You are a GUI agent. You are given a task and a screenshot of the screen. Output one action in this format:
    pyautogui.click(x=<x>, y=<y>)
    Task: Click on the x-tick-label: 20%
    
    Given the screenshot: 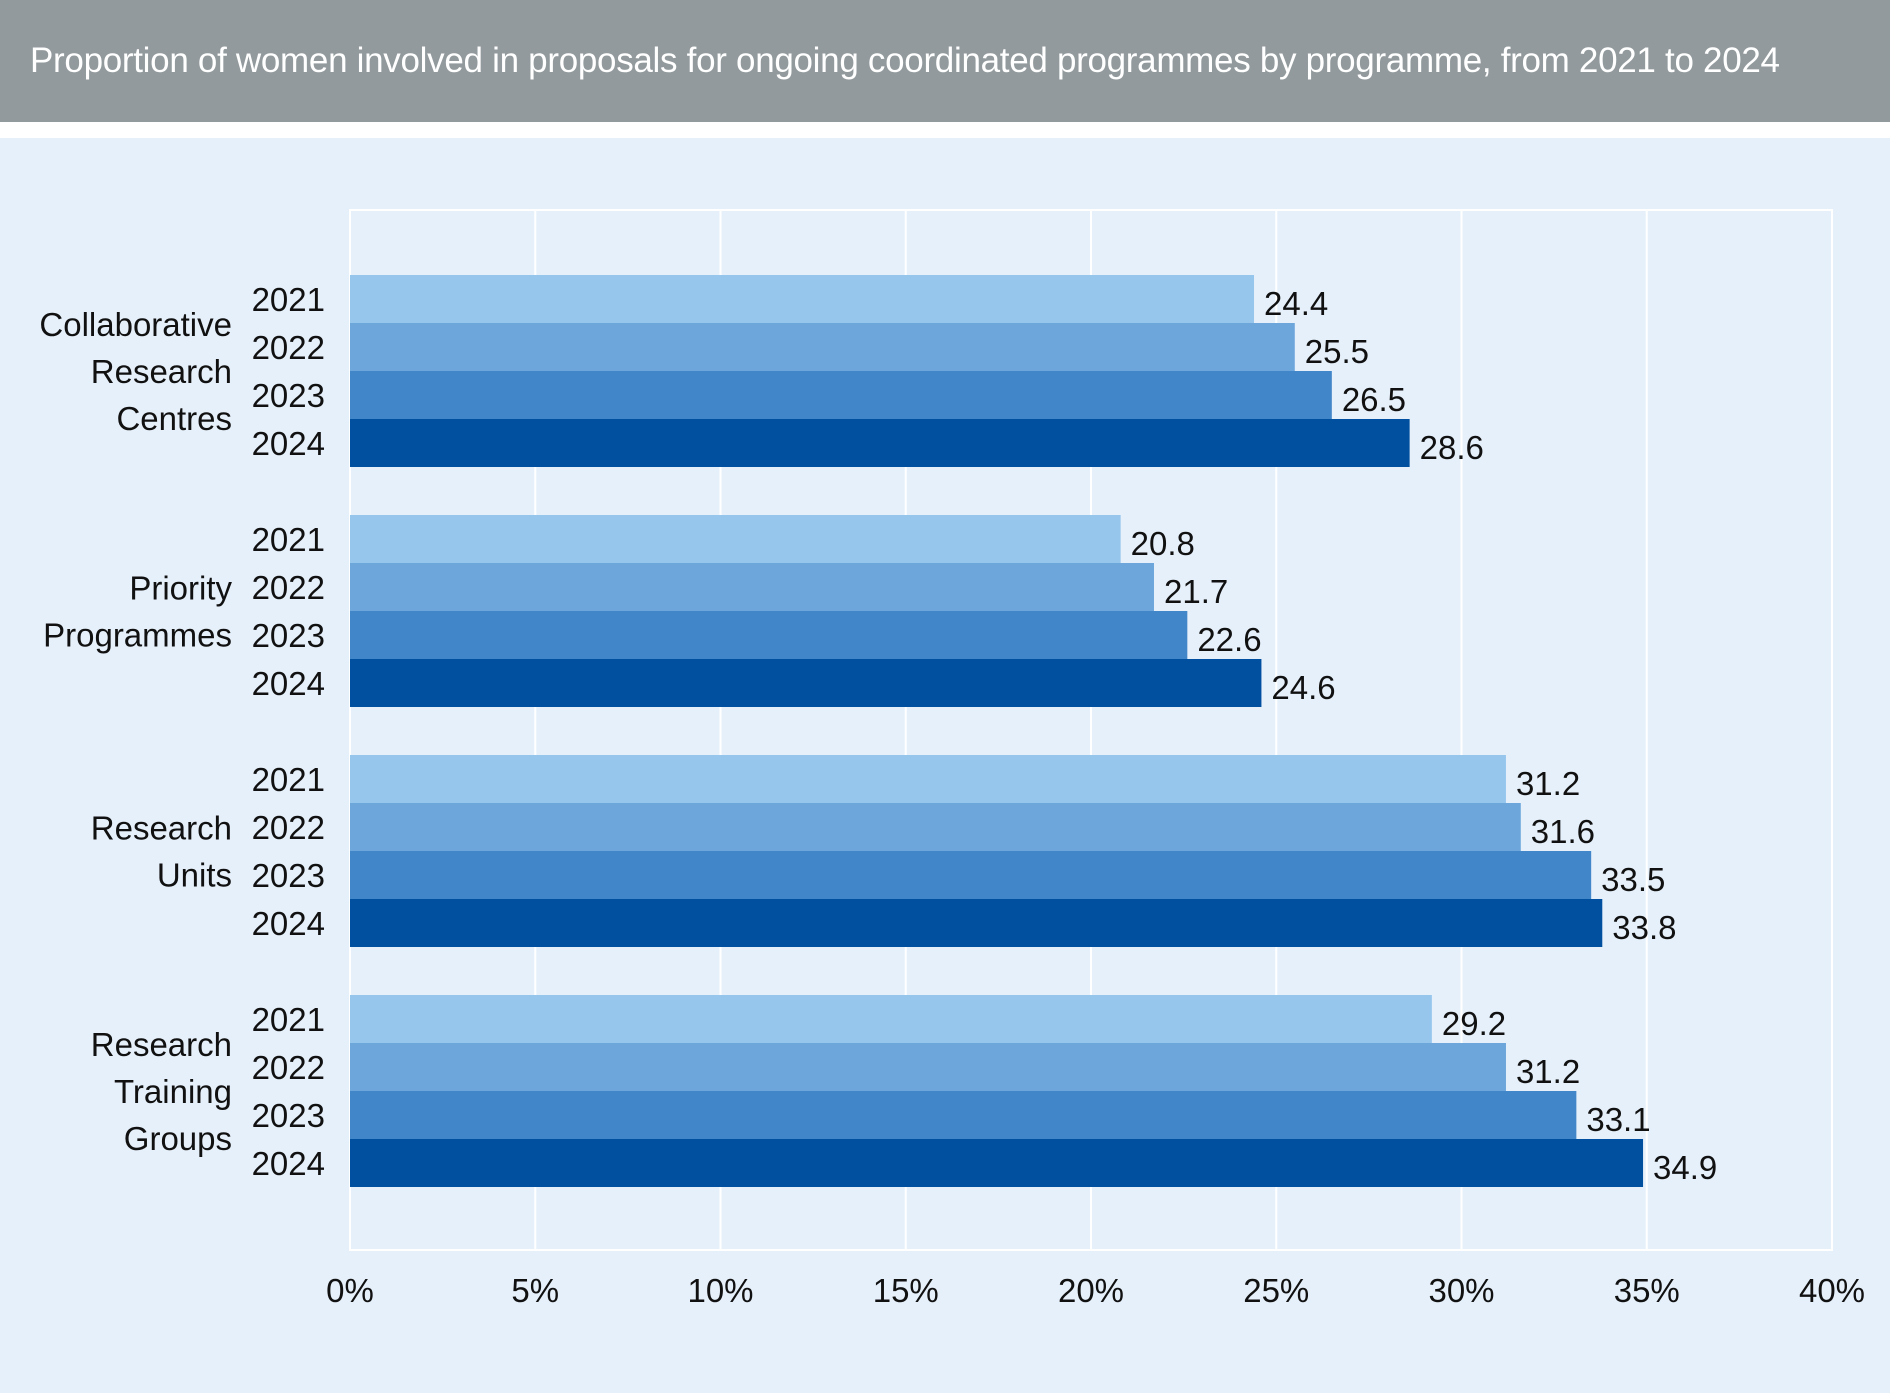 What is the action you would take?
    pyautogui.click(x=1091, y=1290)
    